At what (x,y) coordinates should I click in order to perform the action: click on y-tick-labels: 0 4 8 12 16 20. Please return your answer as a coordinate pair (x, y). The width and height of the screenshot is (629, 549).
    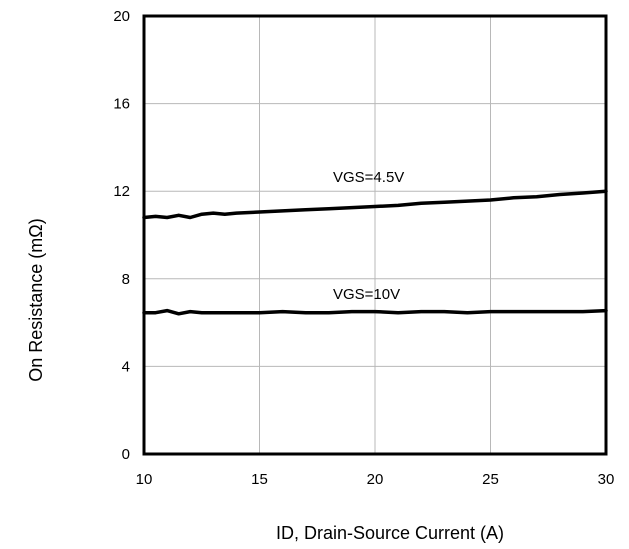
    Looking at the image, I should click on (121, 235).